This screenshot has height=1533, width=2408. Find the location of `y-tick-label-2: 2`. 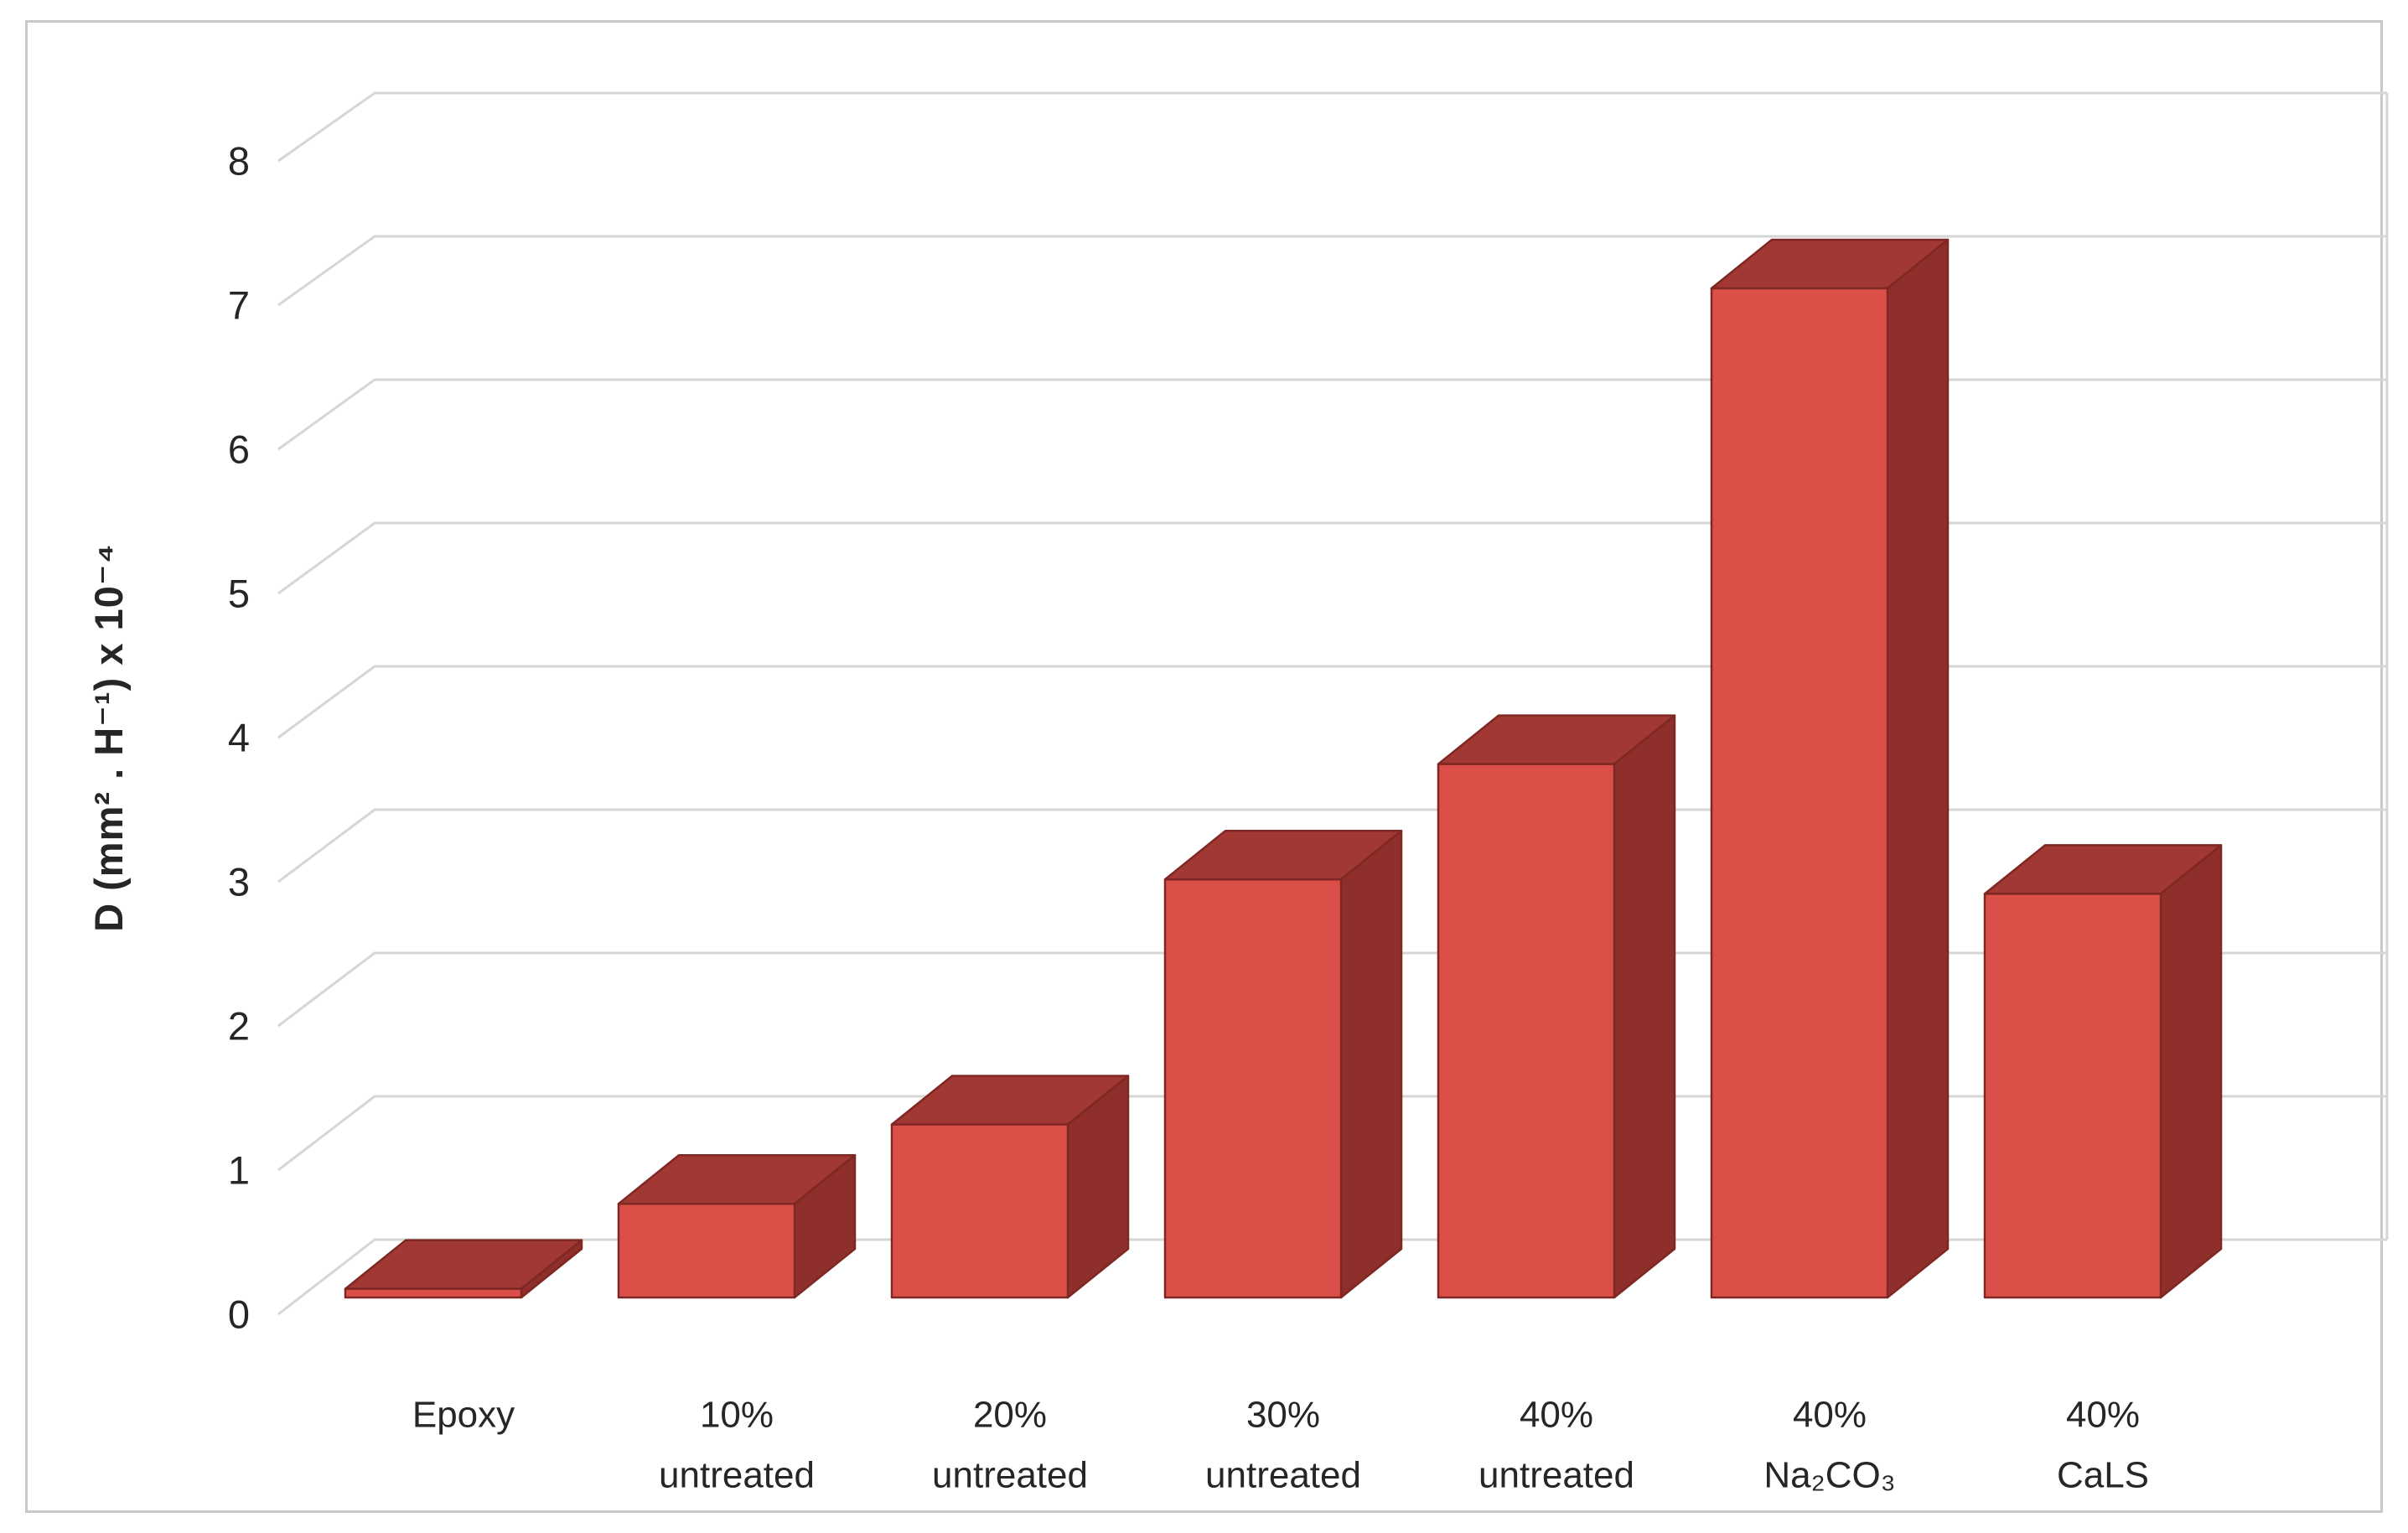

y-tick-label-2: 2 is located at coordinates (239, 1026).